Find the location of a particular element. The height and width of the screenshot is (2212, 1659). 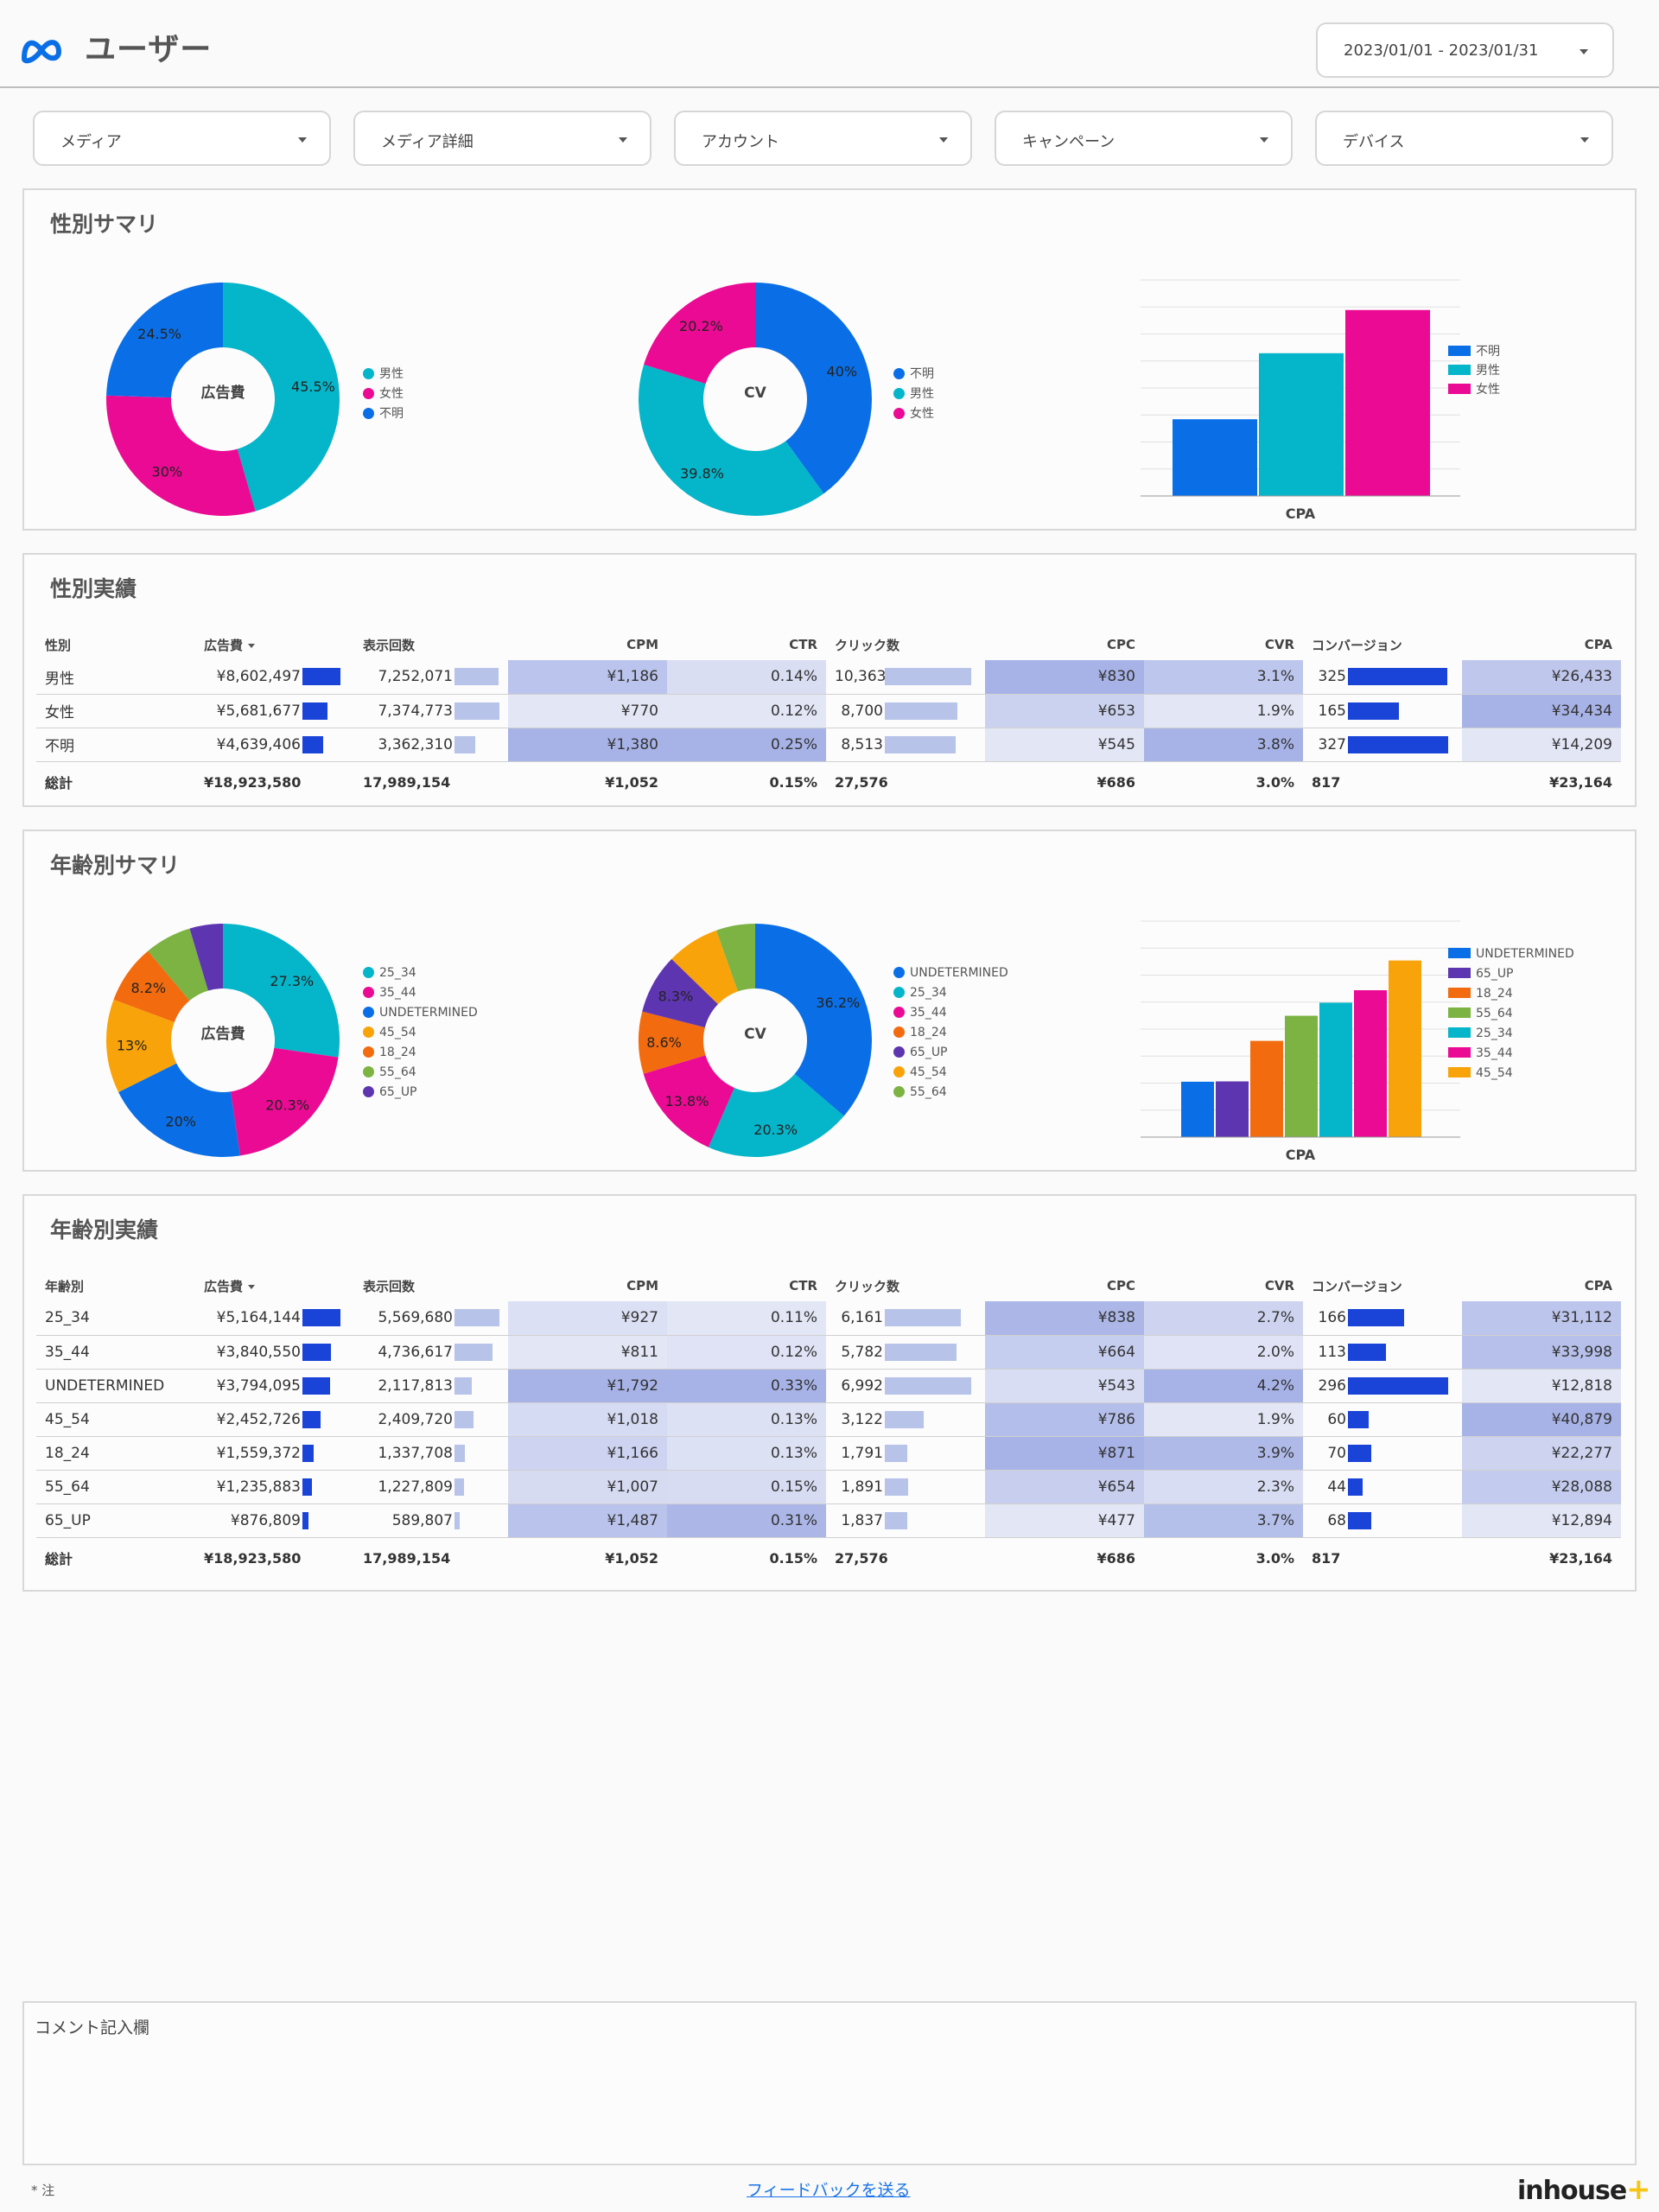

table-cell: 8,700 is located at coordinates (905, 711).